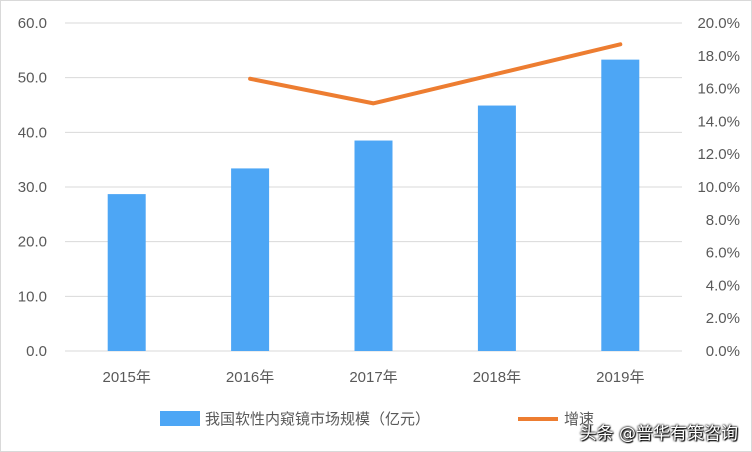  Describe the element at coordinates (718, 56) in the screenshot. I see `right-tick-label: 18.0%` at that location.